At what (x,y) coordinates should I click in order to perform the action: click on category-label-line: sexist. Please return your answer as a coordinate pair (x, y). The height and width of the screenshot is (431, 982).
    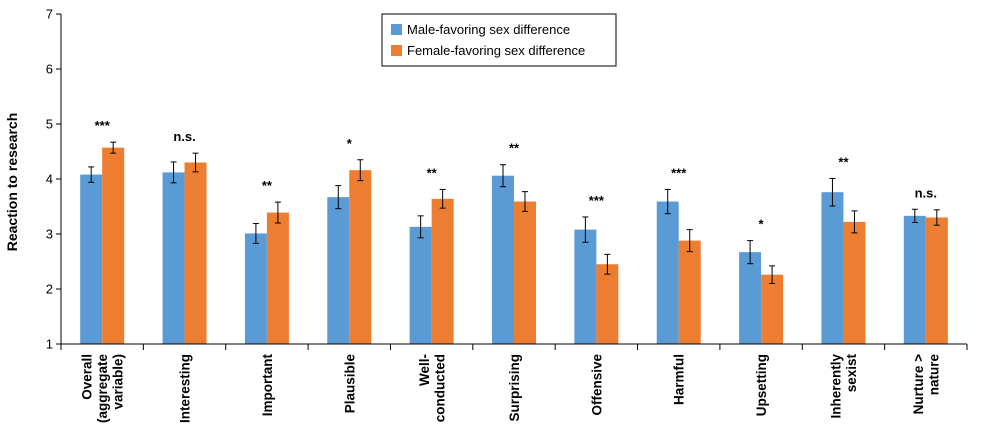
    Looking at the image, I should click on (851, 372).